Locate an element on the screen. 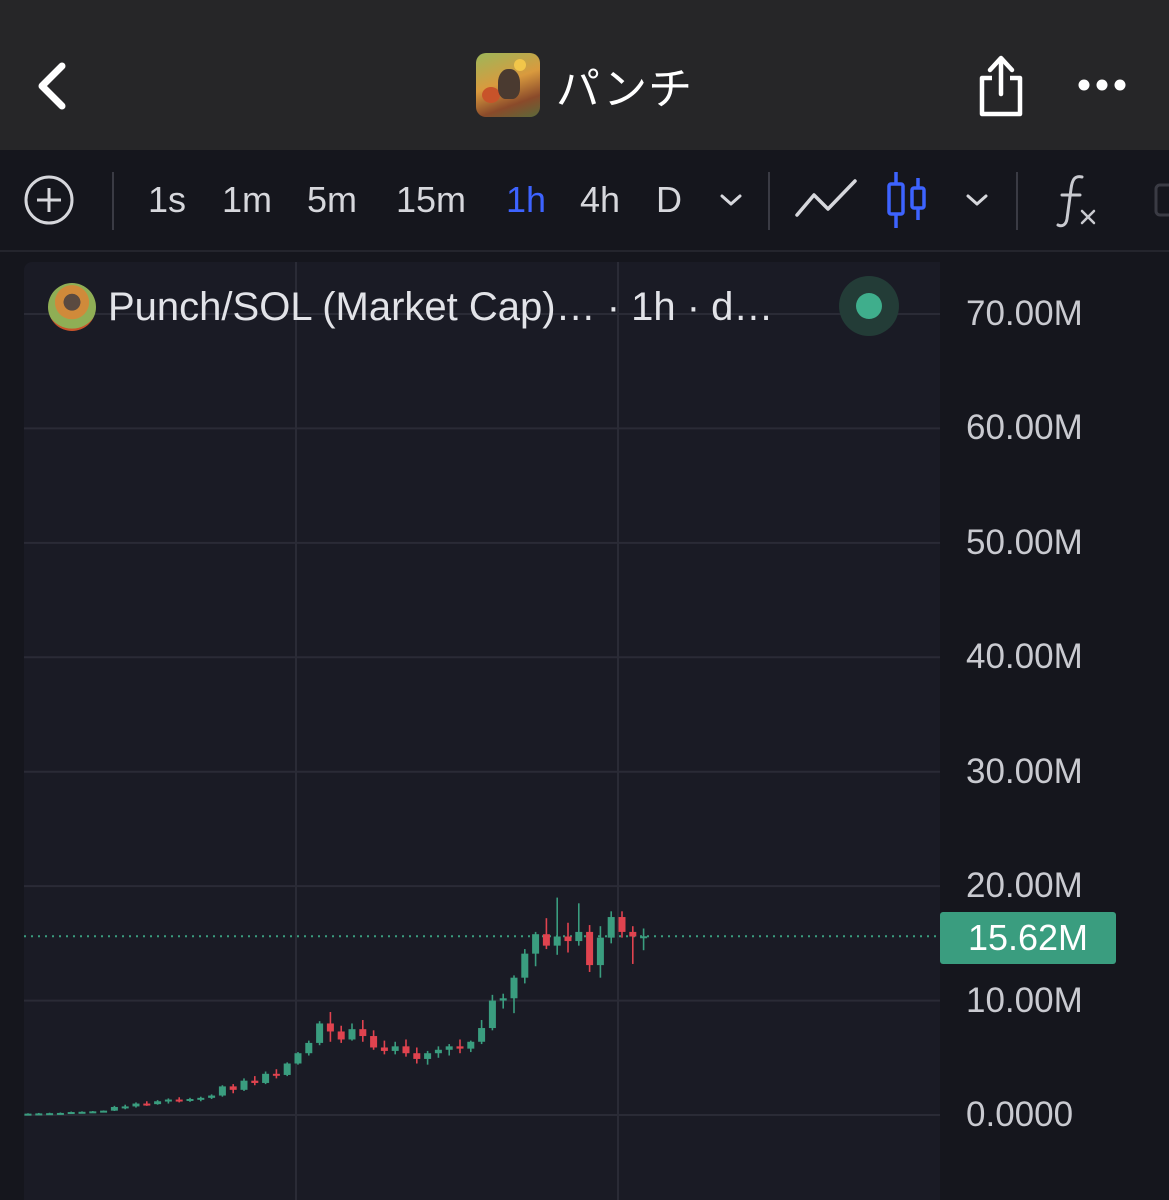  live-status-indicator is located at coordinates (869, 306).